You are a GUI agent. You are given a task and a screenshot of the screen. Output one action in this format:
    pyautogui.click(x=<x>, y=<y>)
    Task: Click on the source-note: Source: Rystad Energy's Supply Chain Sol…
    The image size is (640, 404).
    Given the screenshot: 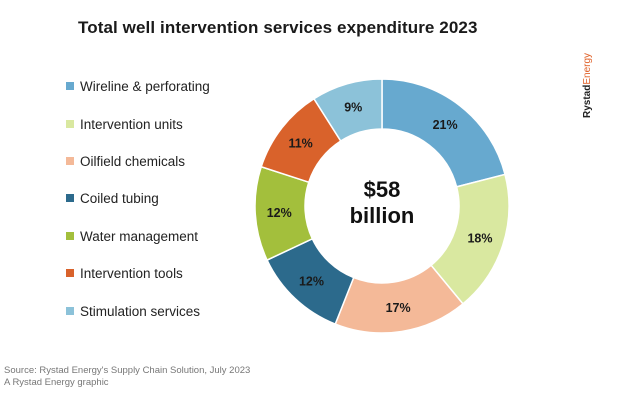 What is the action you would take?
    pyautogui.click(x=127, y=377)
    